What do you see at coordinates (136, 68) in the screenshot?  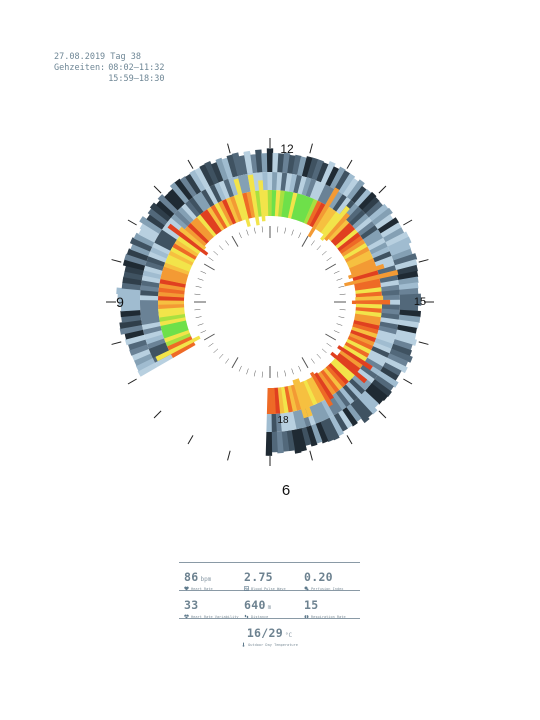 I see `walk-time-1: 08:02–11:32` at bounding box center [136, 68].